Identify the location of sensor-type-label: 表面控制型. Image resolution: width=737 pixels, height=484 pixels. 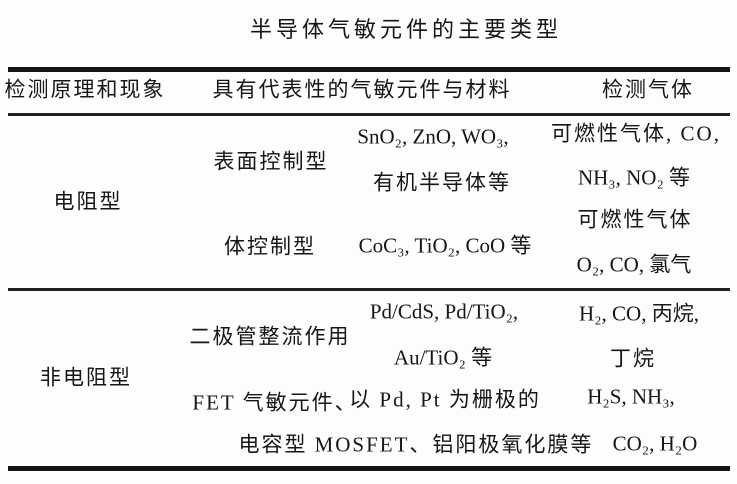
(271, 161).